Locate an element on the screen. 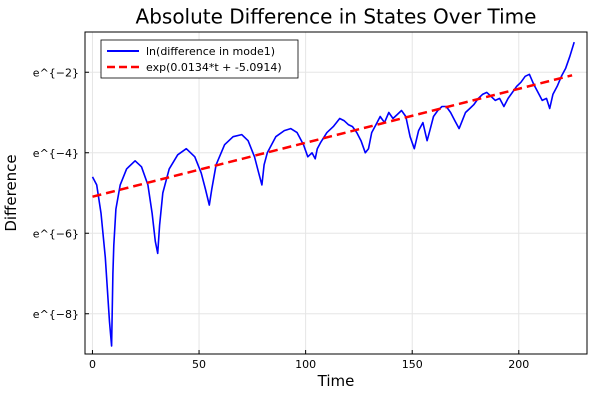 Image resolution: width=600 pixels, height=400 pixels. legend-label-series-2: exp(0.0134*t + -5.0914) is located at coordinates (214, 67).